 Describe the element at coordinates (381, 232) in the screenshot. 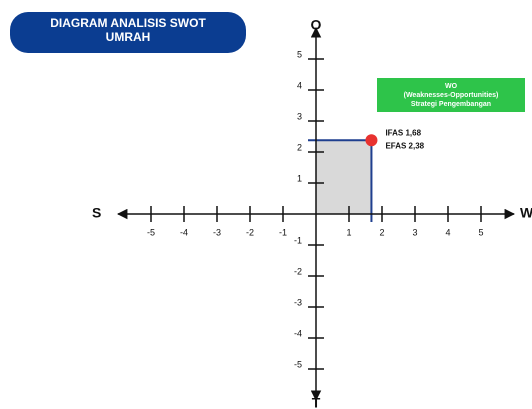

I see `x-tick-label: 2` at that location.